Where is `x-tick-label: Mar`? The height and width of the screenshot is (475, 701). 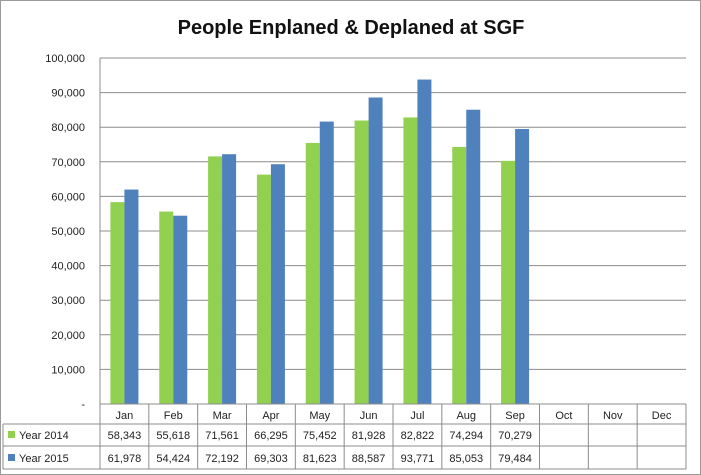 x-tick-label: Mar is located at coordinates (222, 416).